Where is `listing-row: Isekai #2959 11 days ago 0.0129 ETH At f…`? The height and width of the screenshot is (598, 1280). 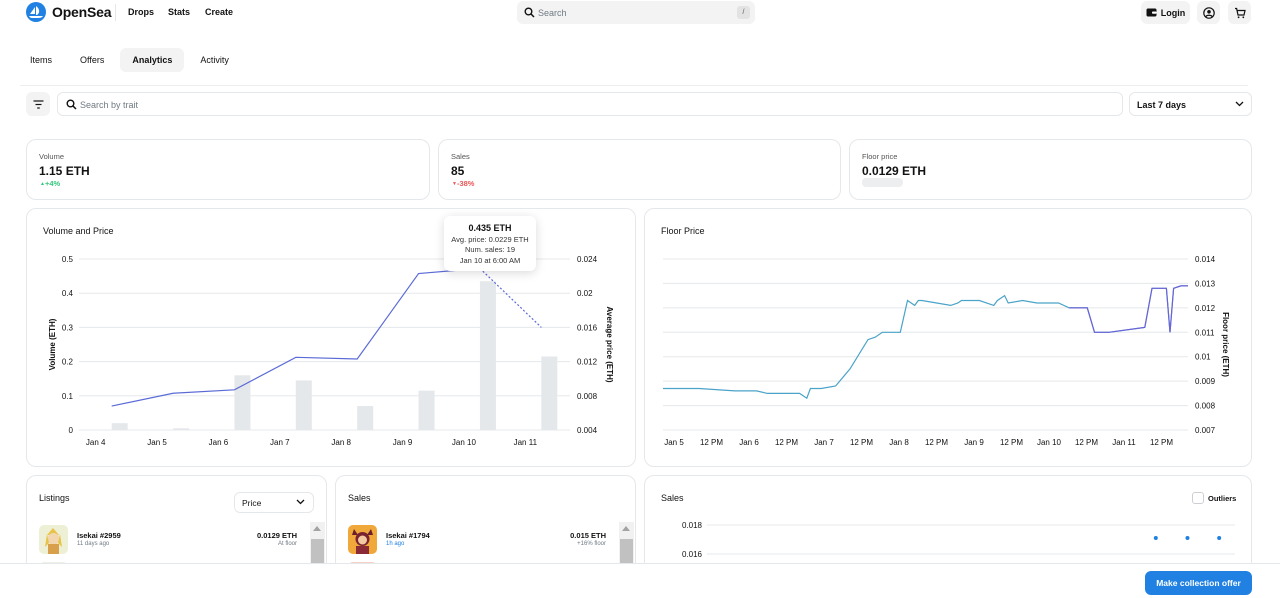 listing-row: Isekai #2959 11 days ago 0.0129 ETH At f… is located at coordinates (168, 540).